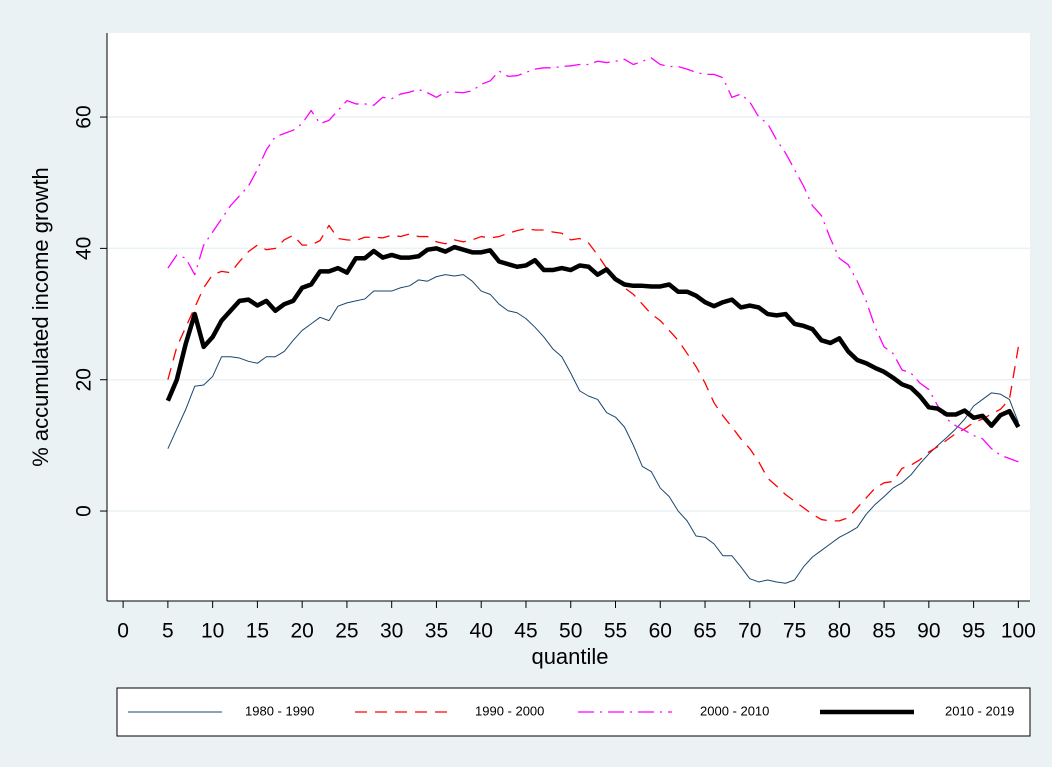 The image size is (1052, 767). I want to click on x-tick-label: 20, so click(301, 631).